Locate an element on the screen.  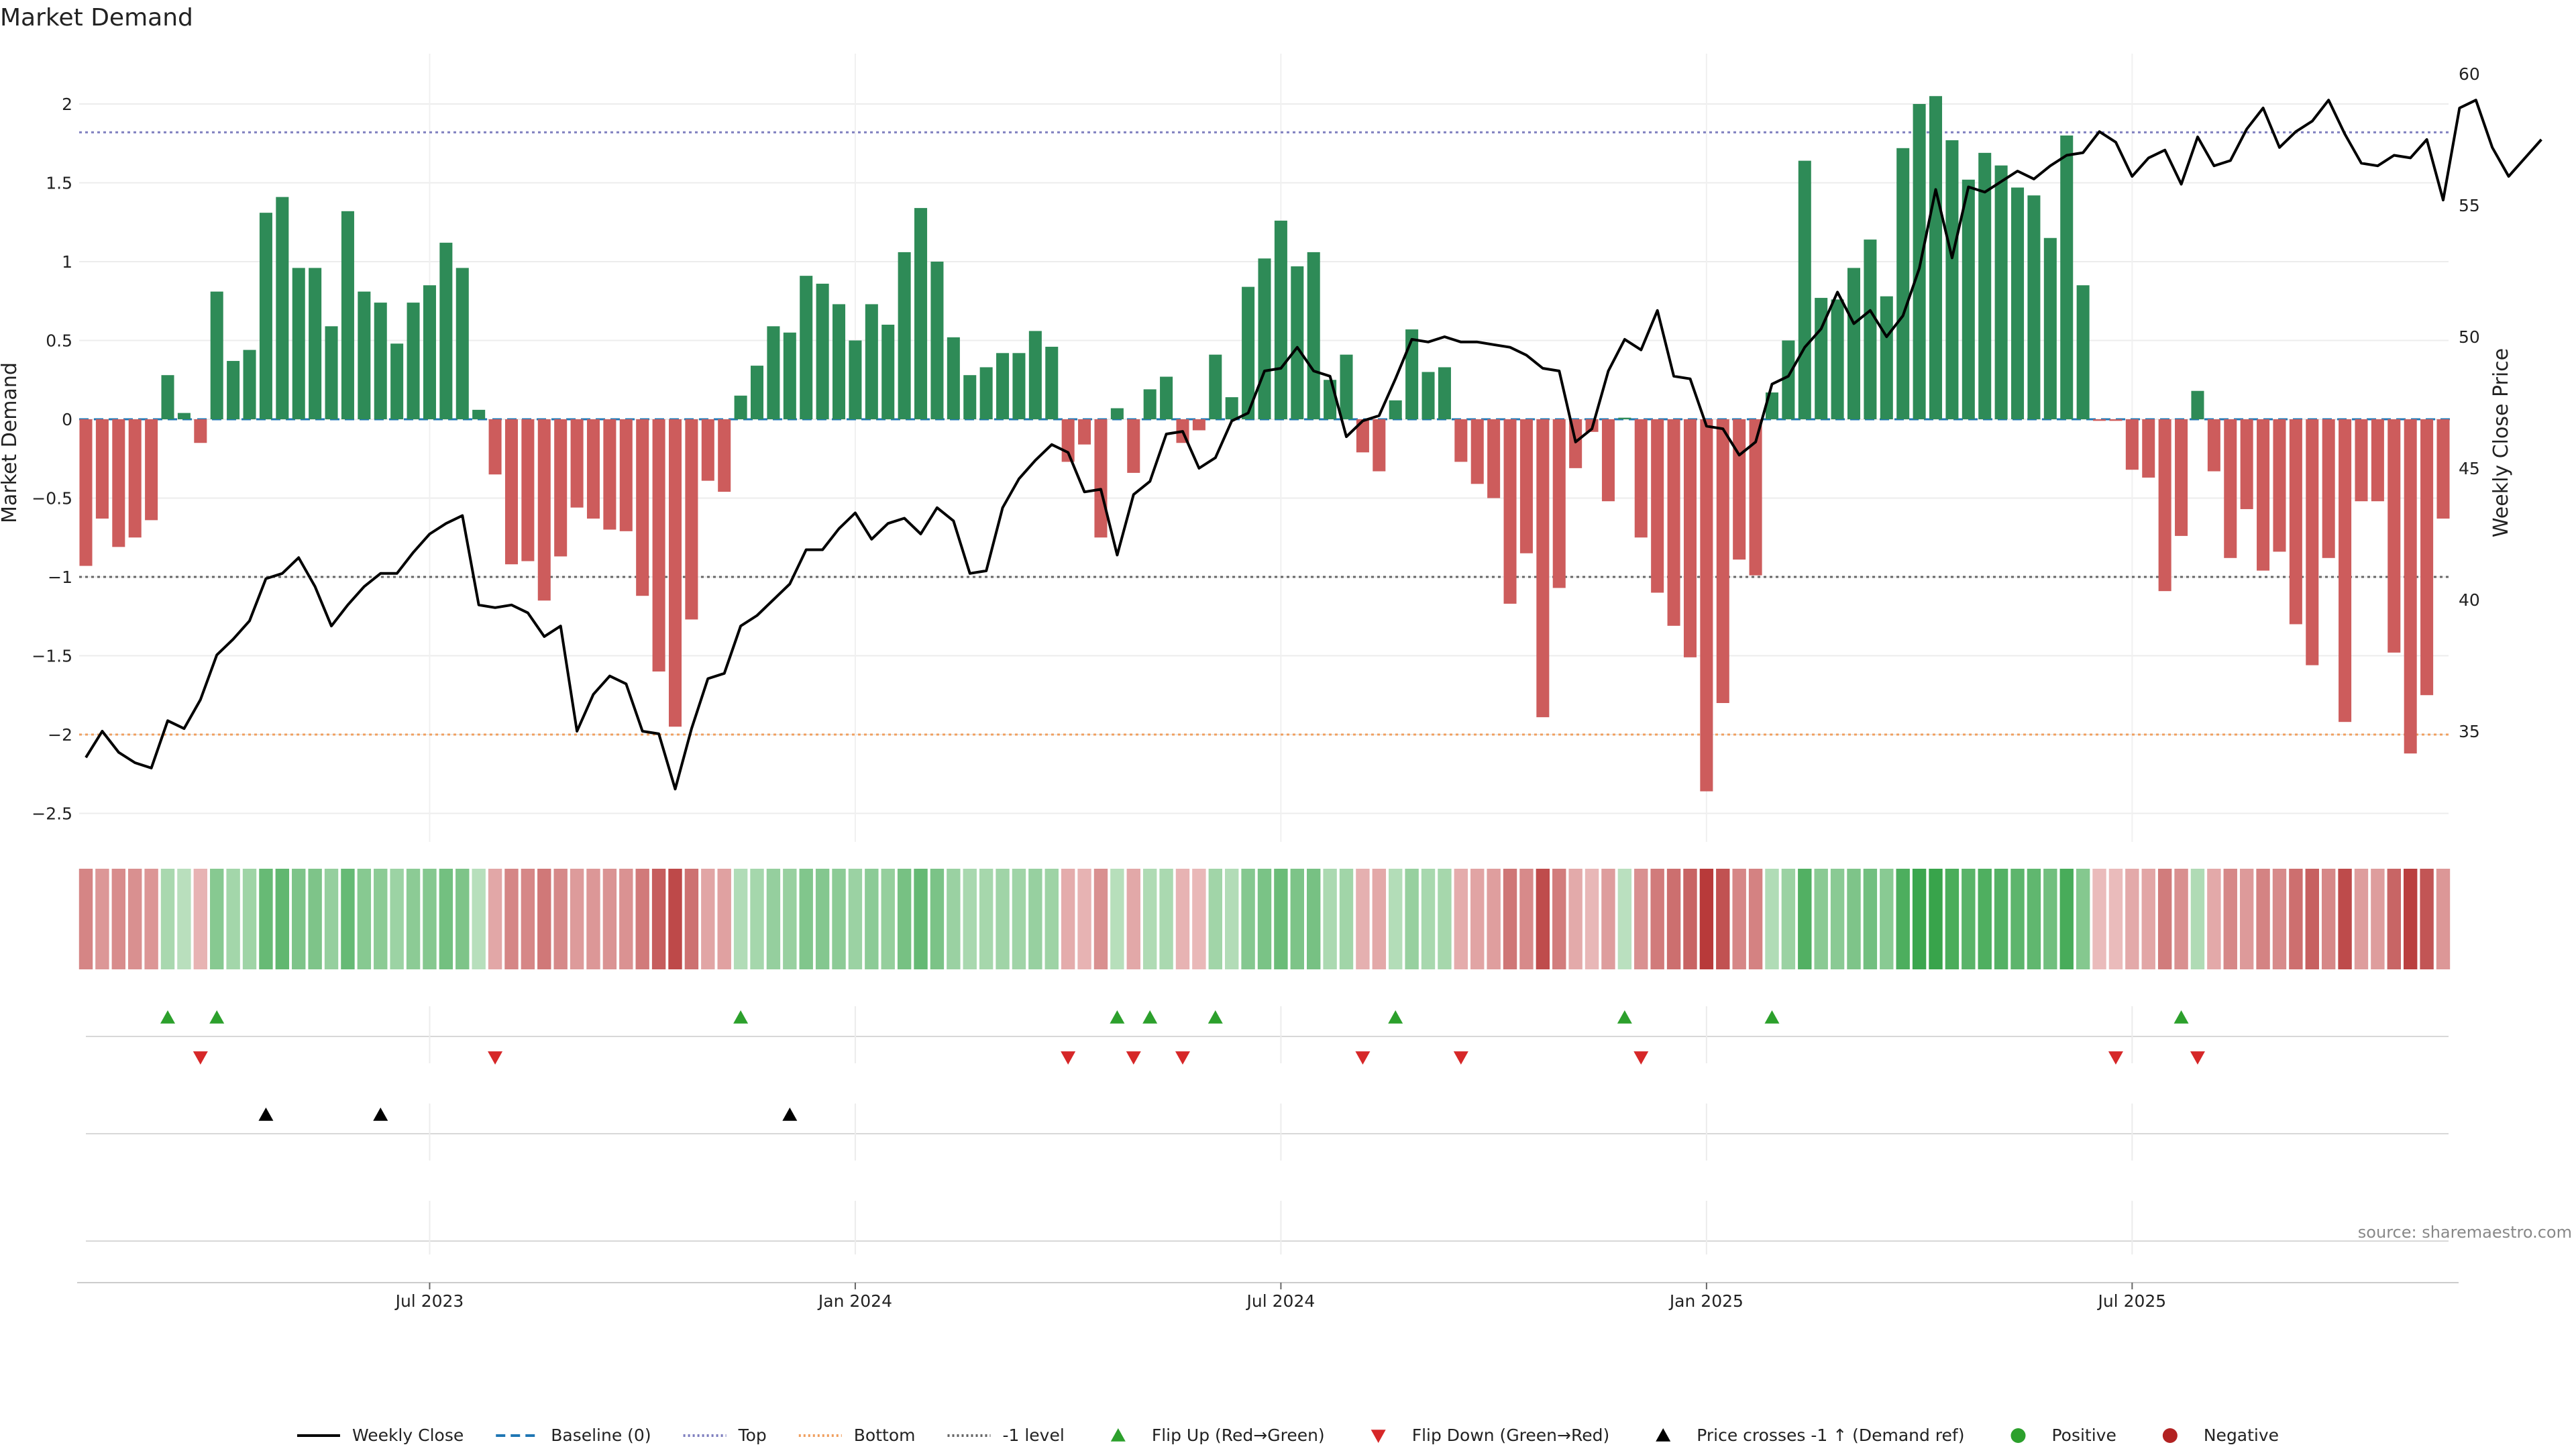
y-tick-label: 0 is located at coordinates (67, 419).